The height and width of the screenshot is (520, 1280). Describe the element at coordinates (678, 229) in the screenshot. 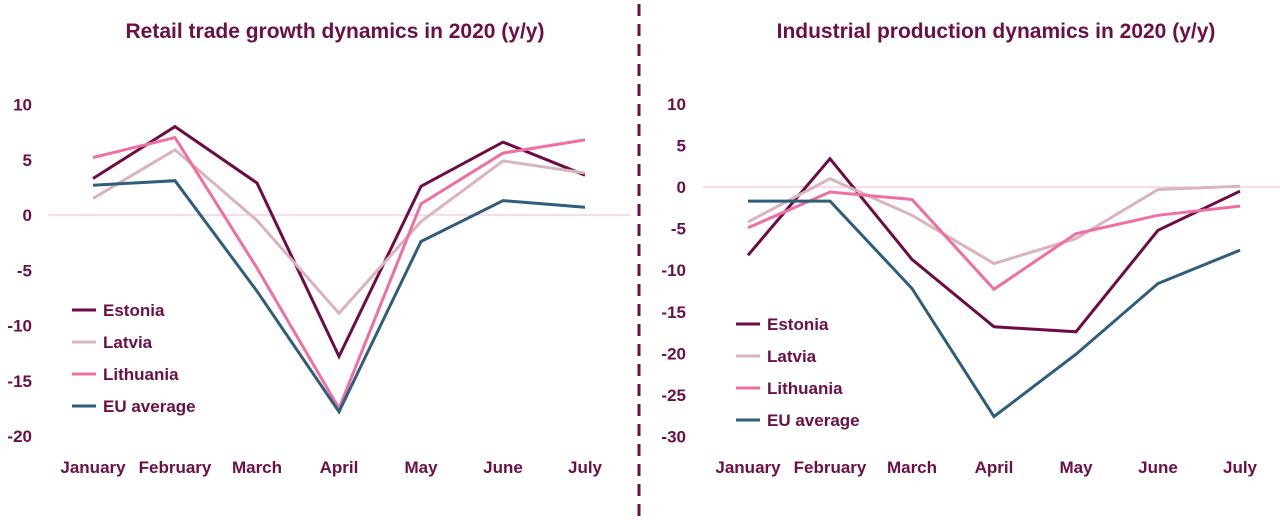

I see `chart-2-y-tick-label: -5` at that location.